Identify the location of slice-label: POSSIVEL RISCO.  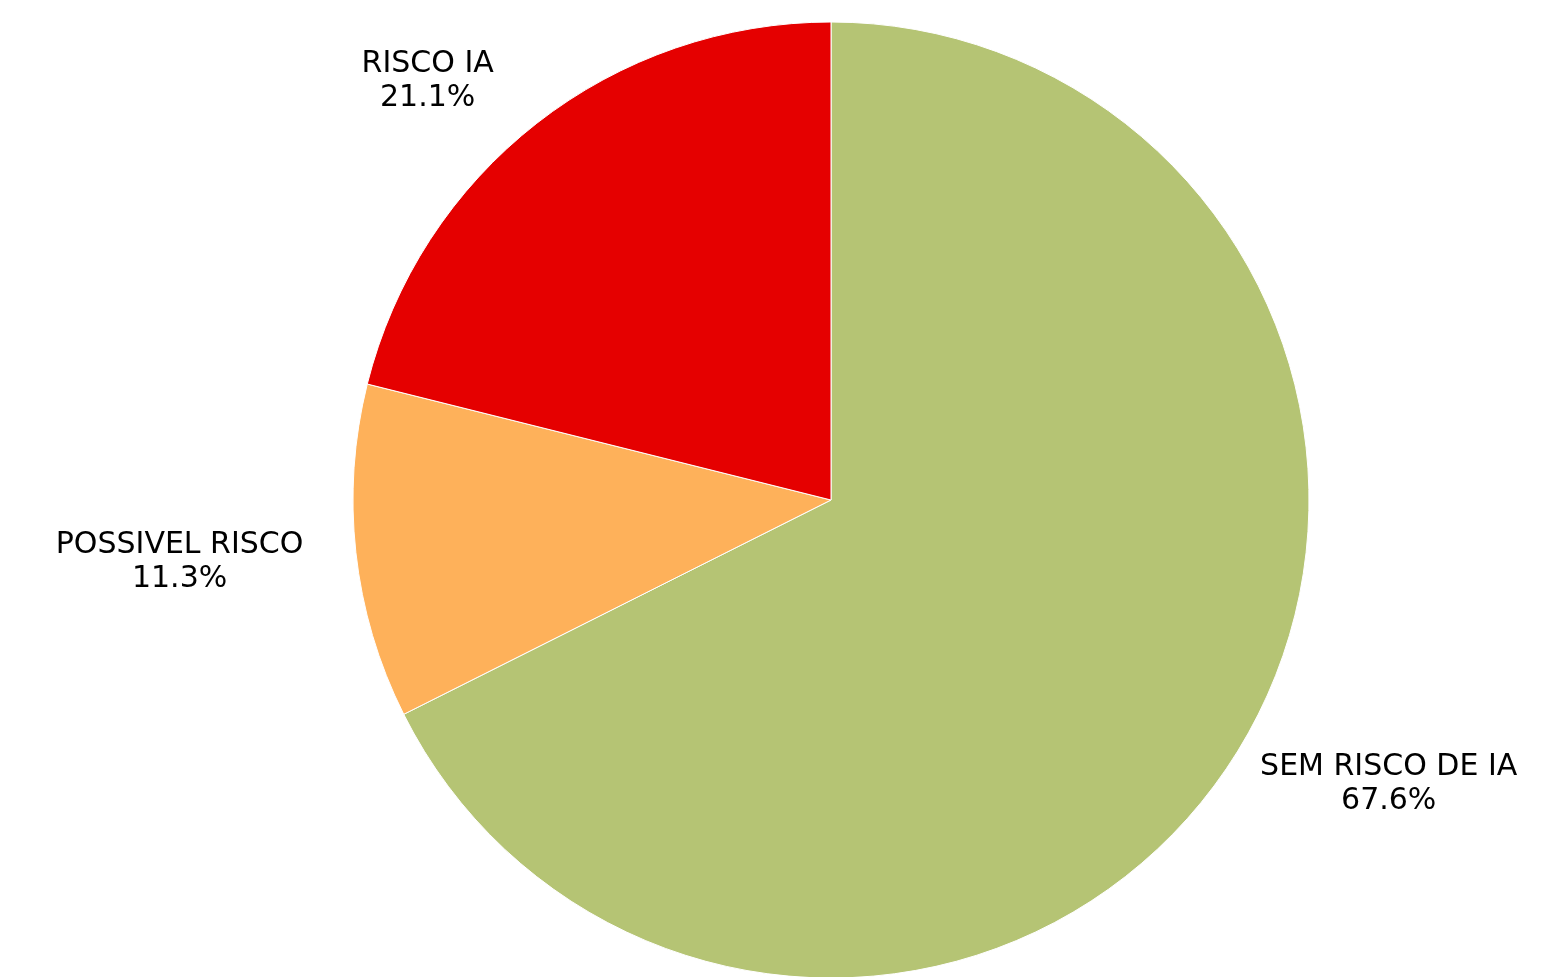
(179, 542).